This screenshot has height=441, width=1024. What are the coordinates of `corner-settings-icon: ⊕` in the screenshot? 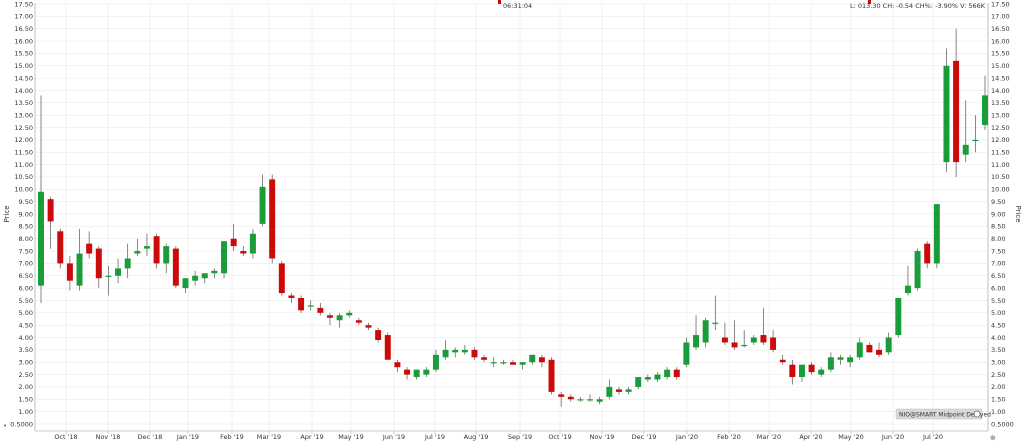 It's located at (993, 437).